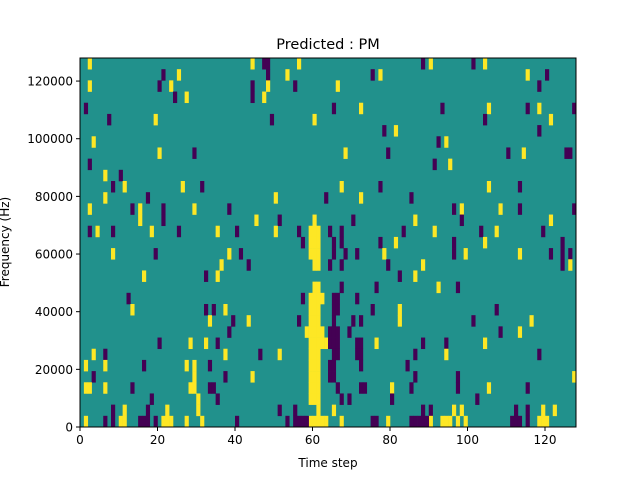 Image resolution: width=640 pixels, height=484 pixels. Describe the element at coordinates (157, 440) in the screenshot. I see `x-tick-label: 20` at that location.